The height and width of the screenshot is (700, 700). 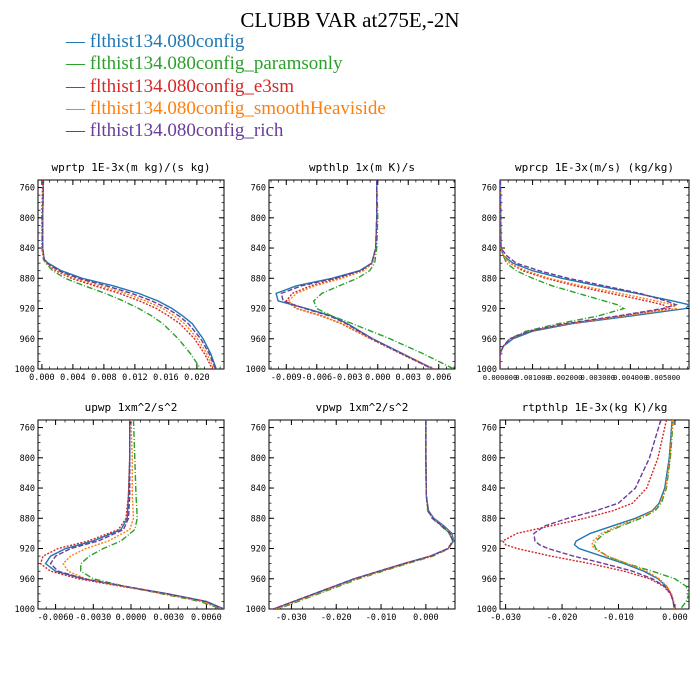 What do you see at coordinates (135, 378) in the screenshot?
I see `x-tick-label: 0.012` at bounding box center [135, 378].